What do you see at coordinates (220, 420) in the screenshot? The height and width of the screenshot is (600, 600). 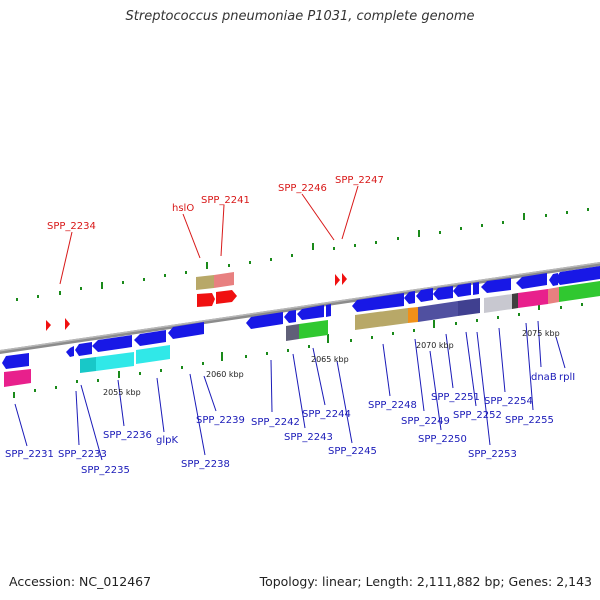 I see `gene-label: SPP_2239` at bounding box center [220, 420].